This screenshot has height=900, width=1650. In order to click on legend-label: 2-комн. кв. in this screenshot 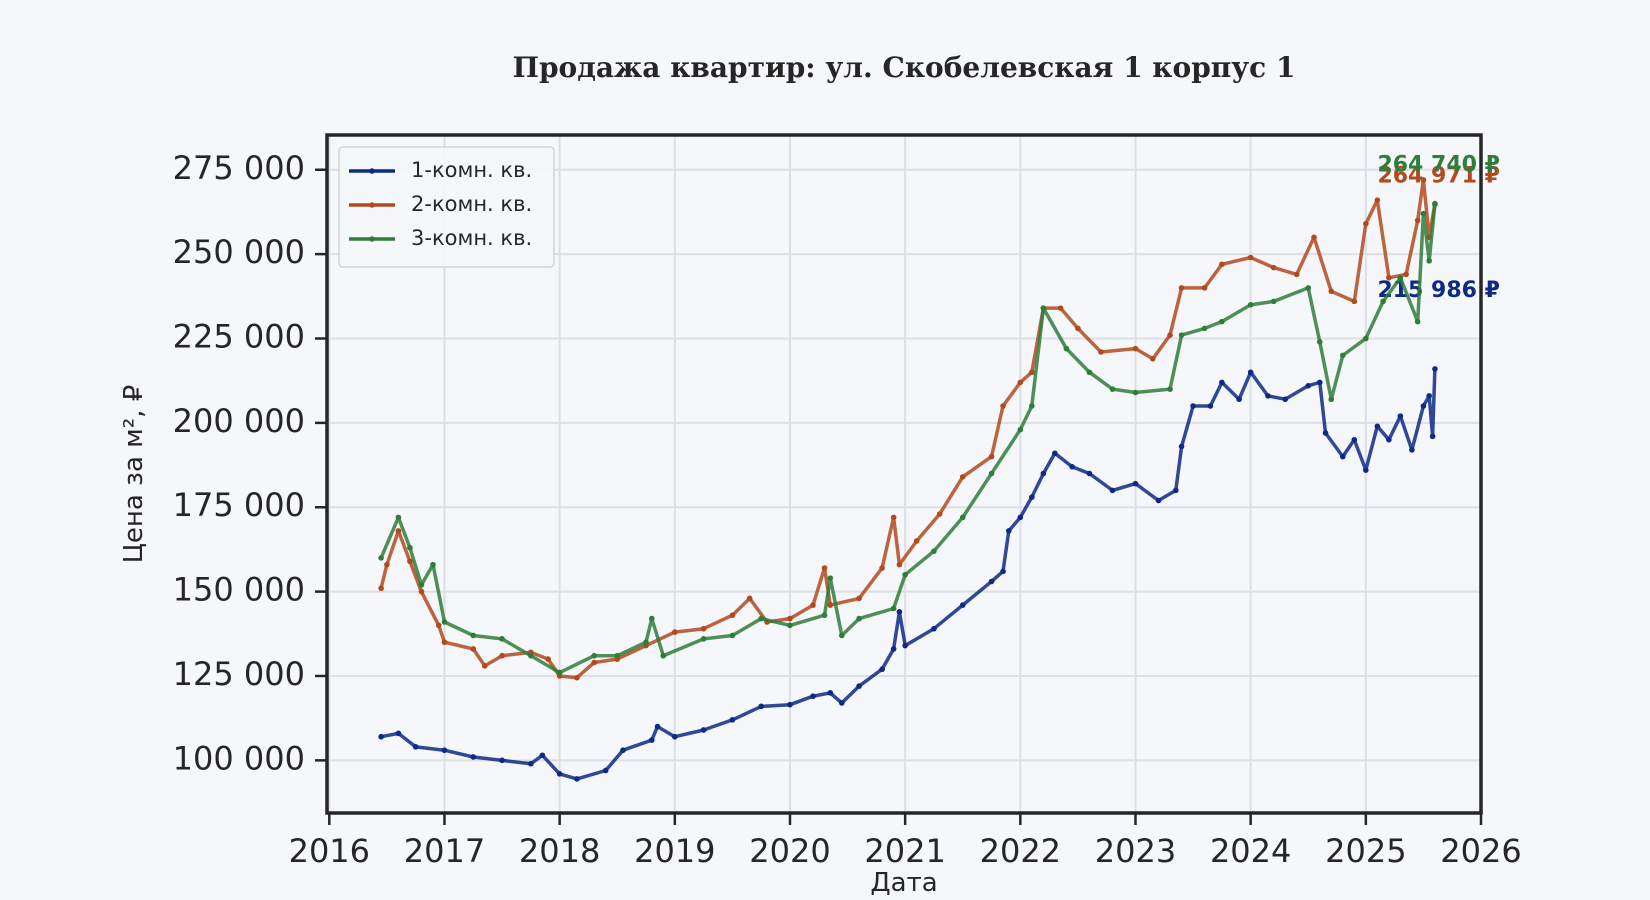, I will do `click(471, 204)`.